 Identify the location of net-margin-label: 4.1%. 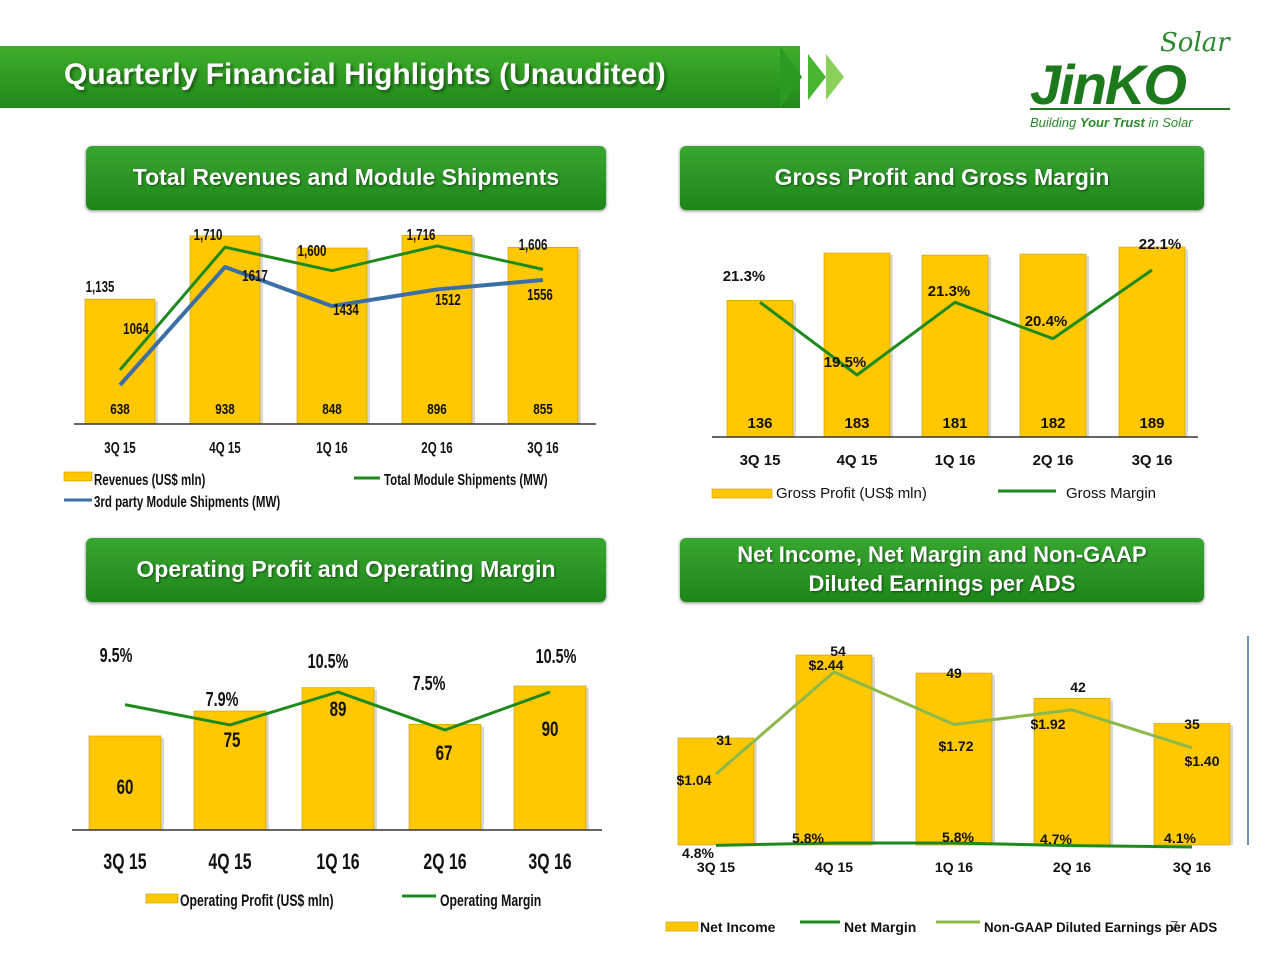
(1180, 838).